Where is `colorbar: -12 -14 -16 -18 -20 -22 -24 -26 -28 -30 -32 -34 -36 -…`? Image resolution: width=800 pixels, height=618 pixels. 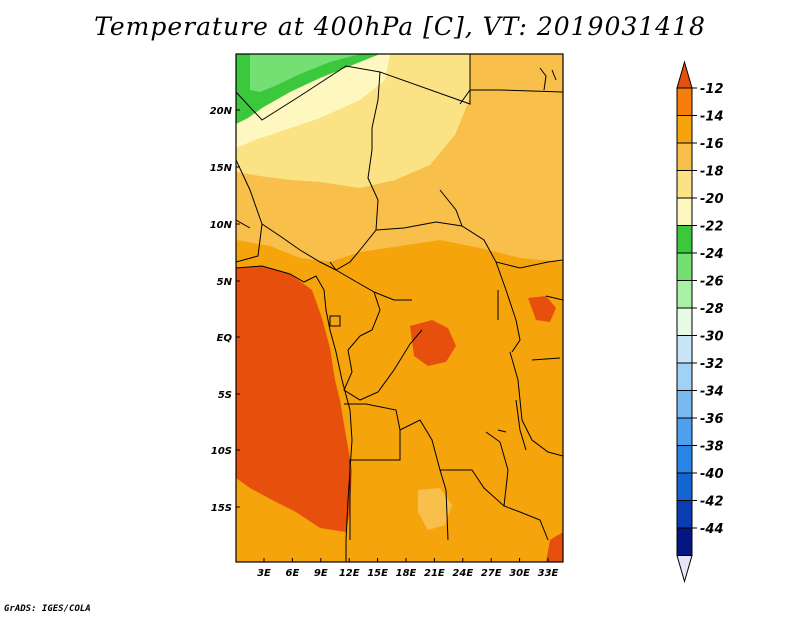 colorbar: -12 -14 -16 -18 -20 -22 -24 -26 -28 -30 -32 -34 -36 -… is located at coordinates (700, 322).